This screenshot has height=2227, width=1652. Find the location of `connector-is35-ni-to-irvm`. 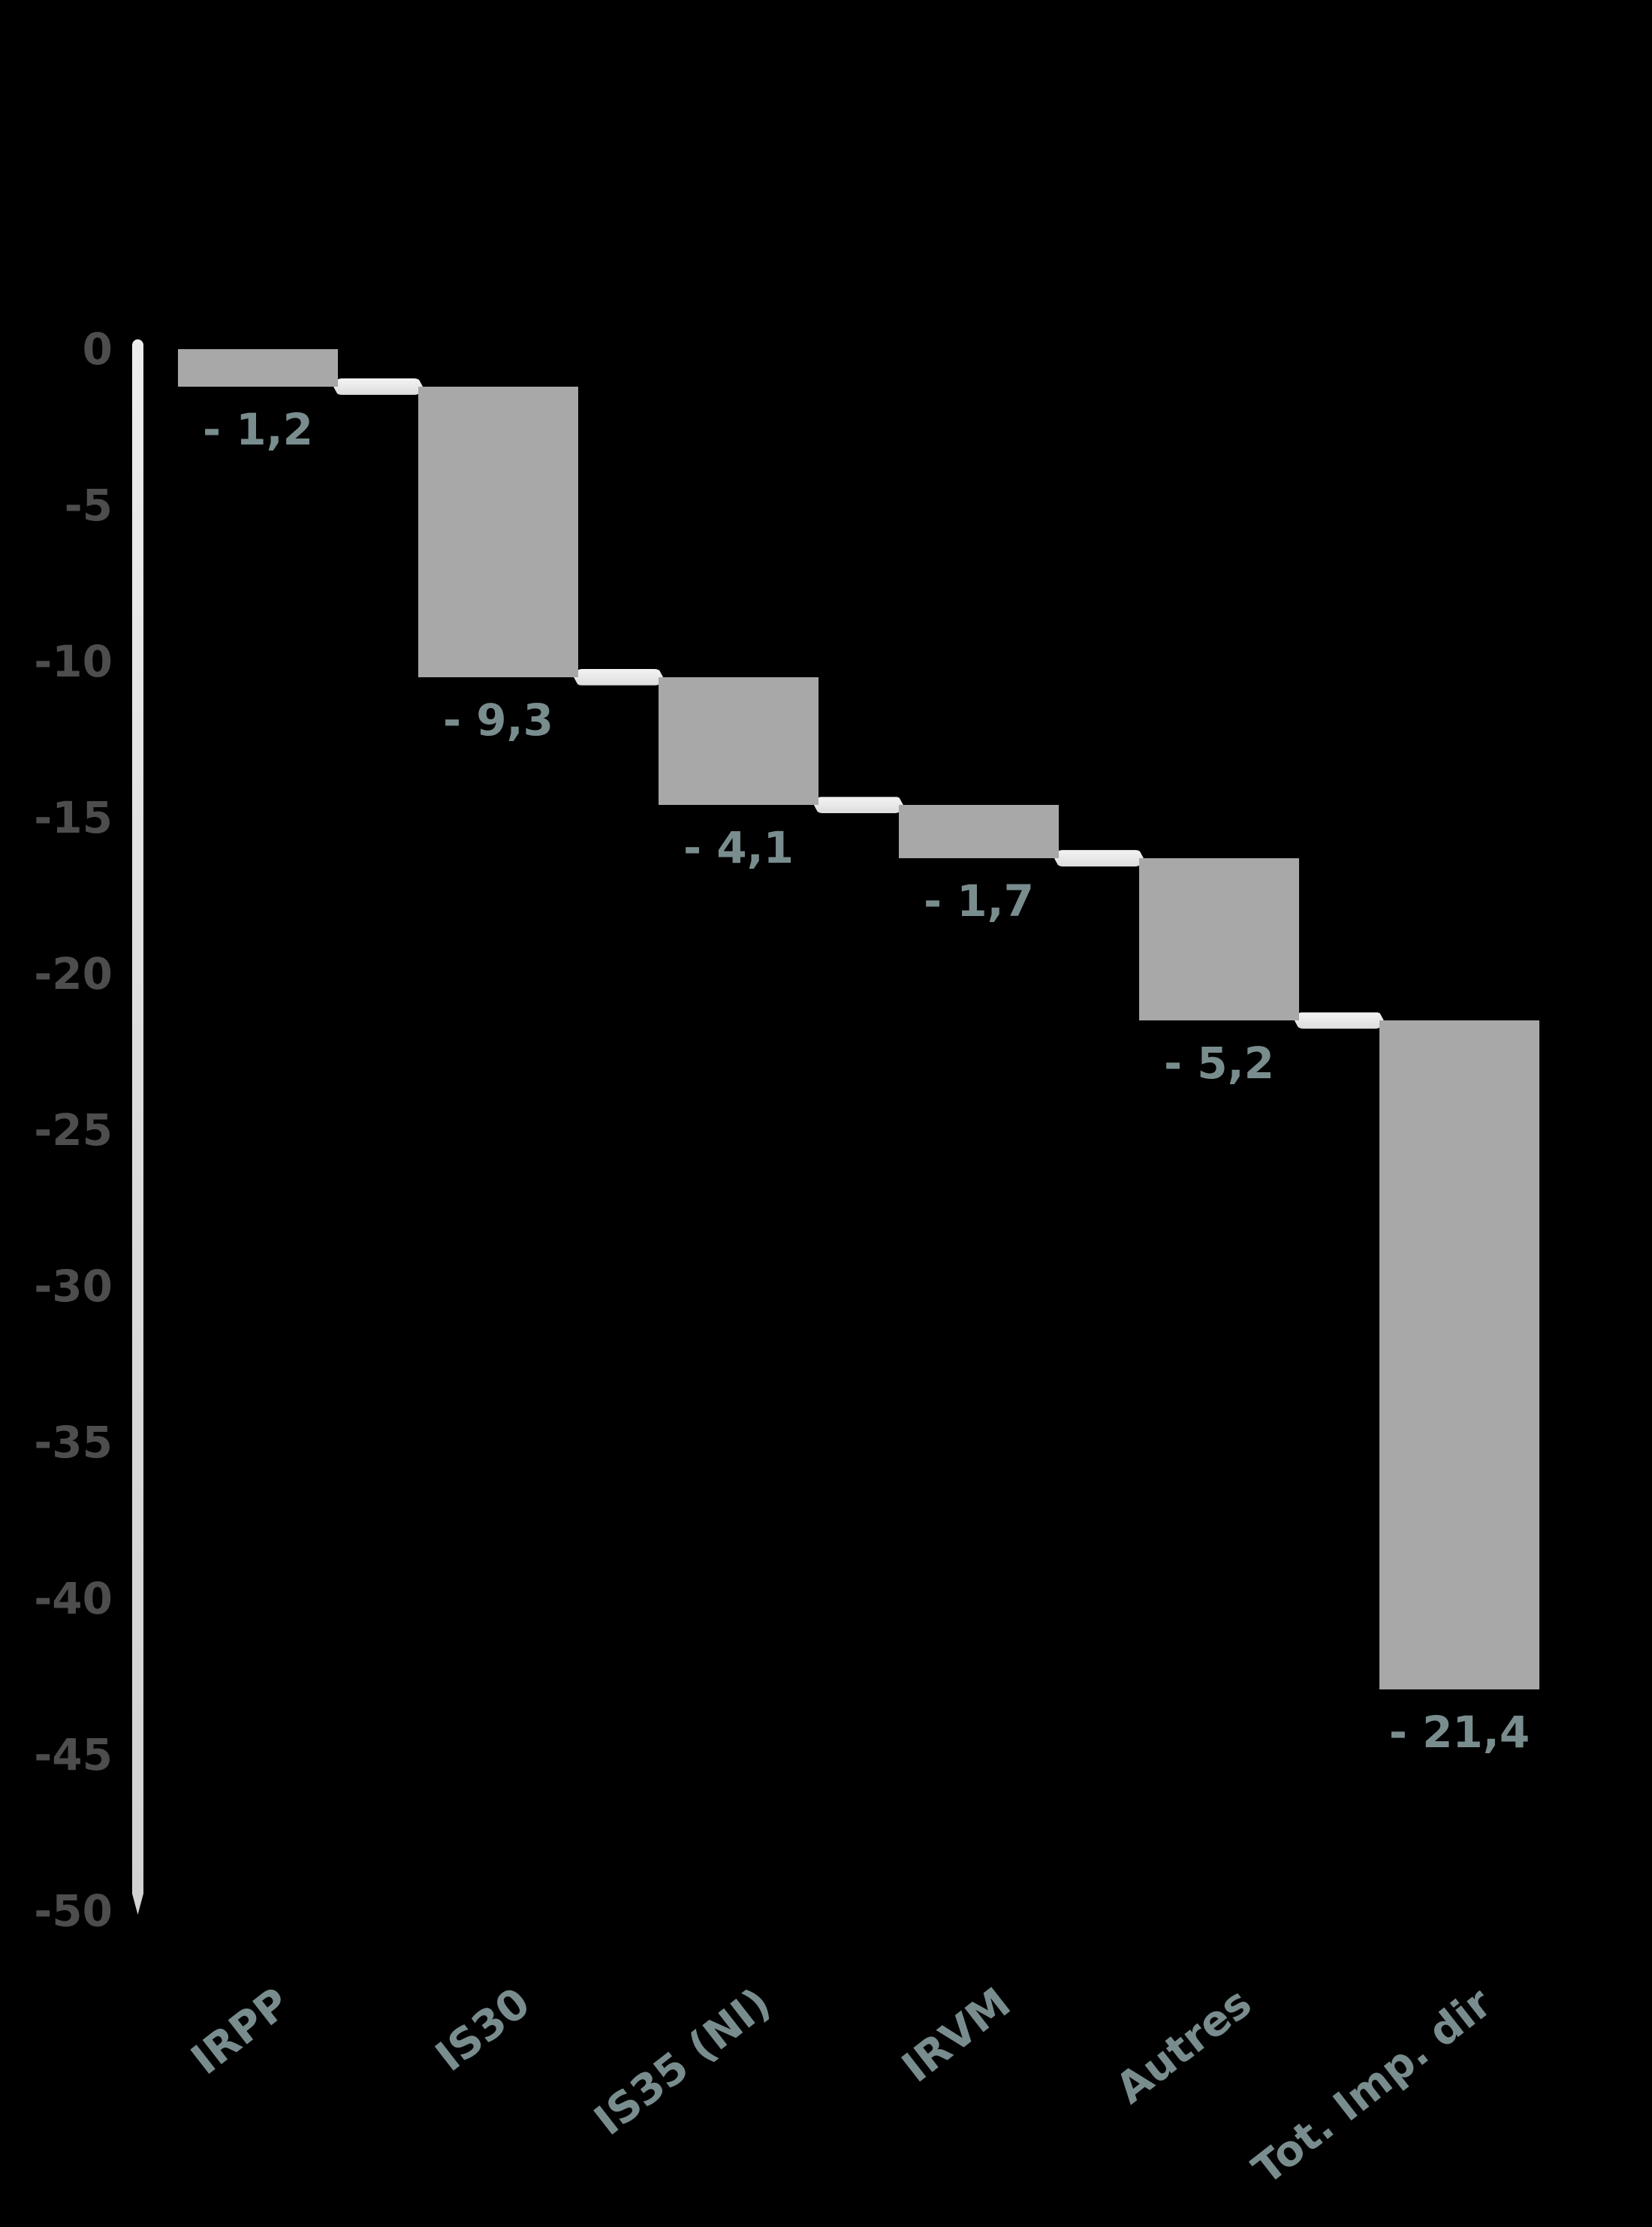

connector-is35-ni-to-irvm is located at coordinates (858, 806).